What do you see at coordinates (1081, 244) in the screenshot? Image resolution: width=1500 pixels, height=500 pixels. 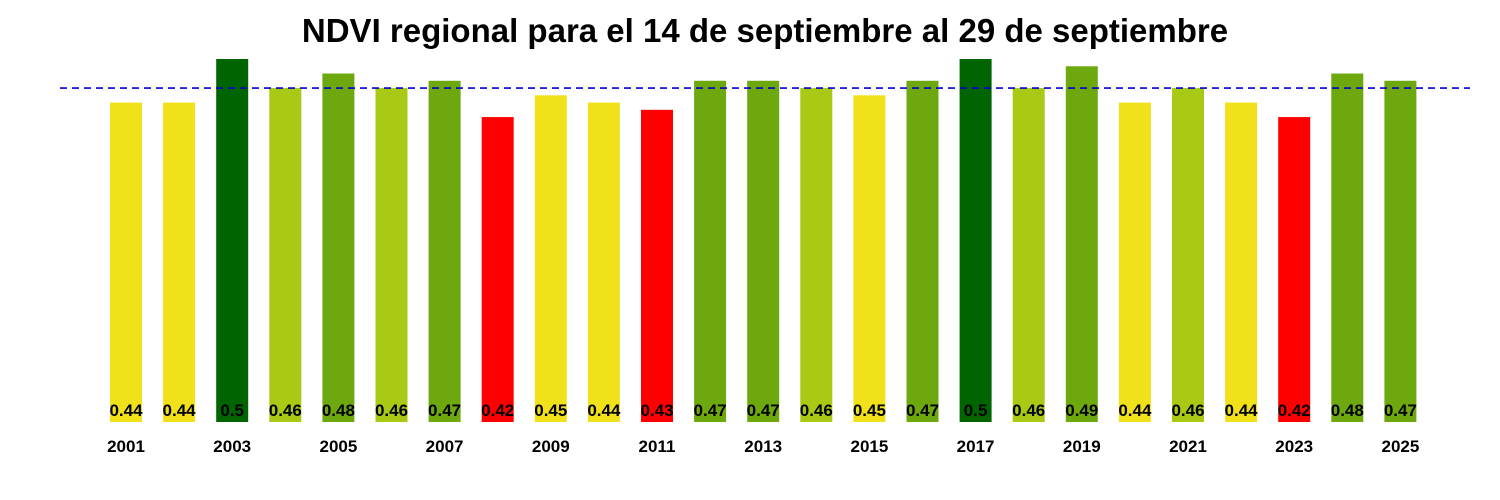 I see `bar-2019` at bounding box center [1081, 244].